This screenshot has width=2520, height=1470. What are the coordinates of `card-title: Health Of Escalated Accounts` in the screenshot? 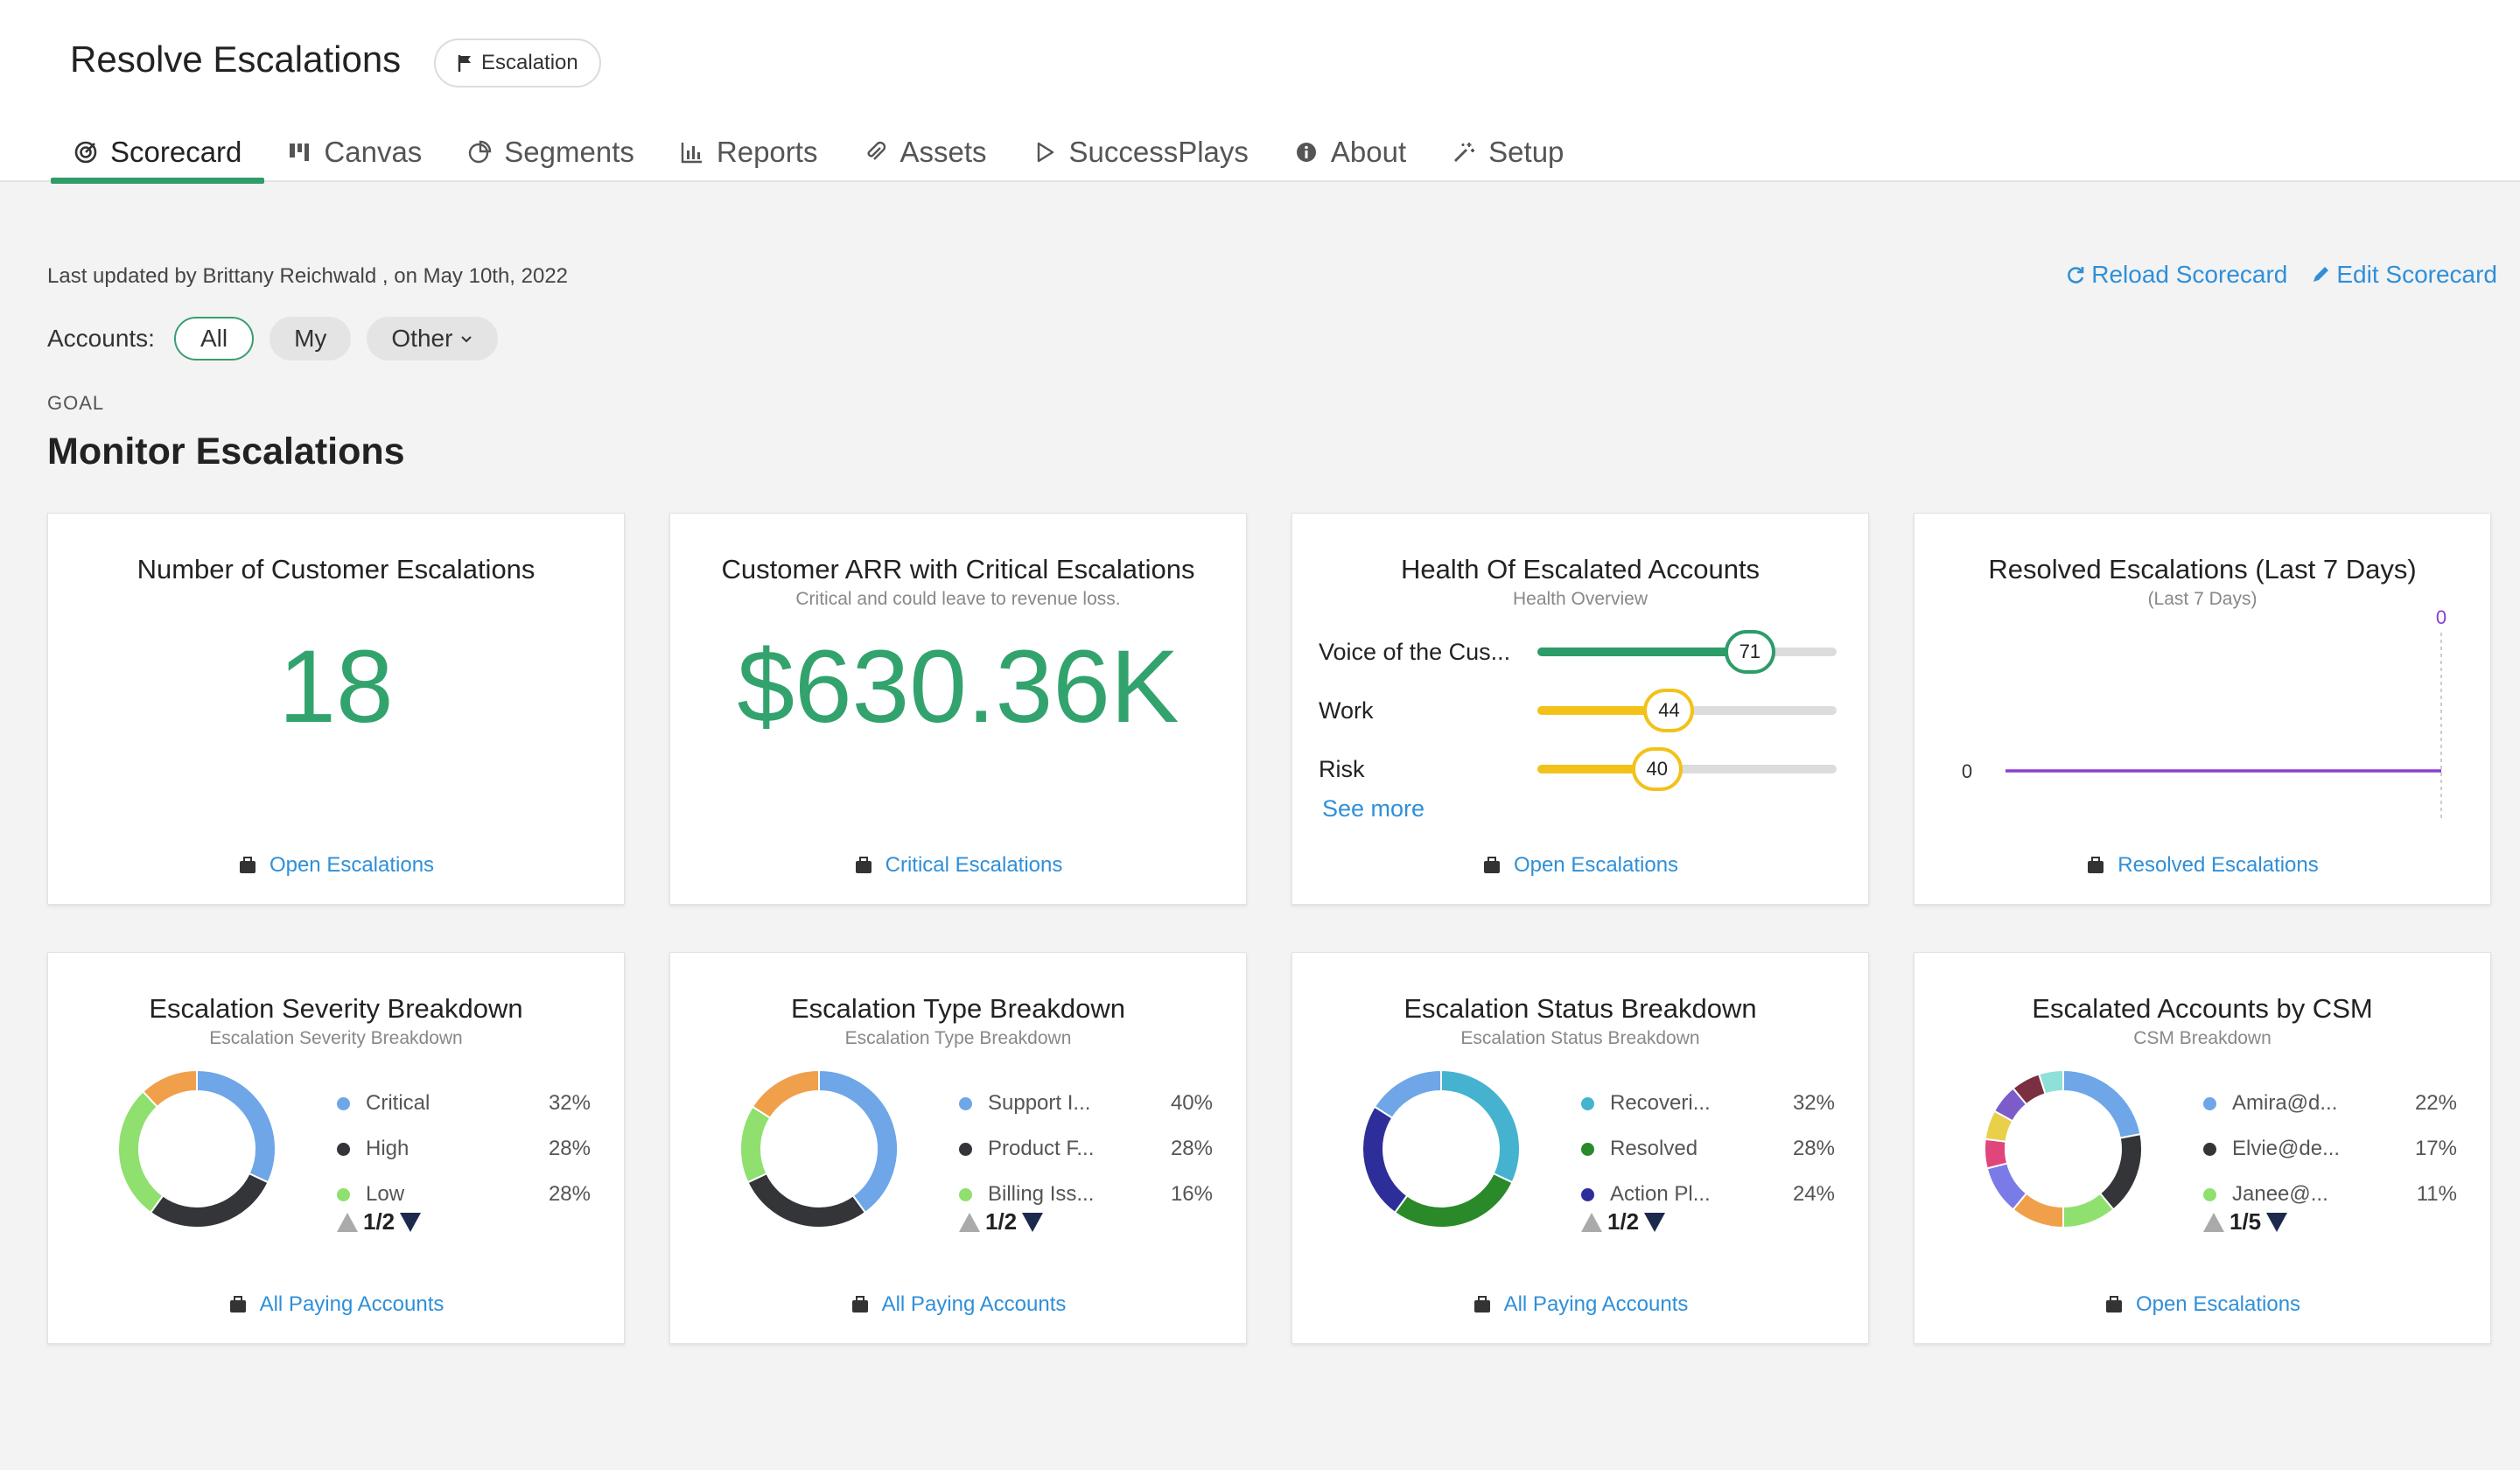 It's located at (1580, 569).